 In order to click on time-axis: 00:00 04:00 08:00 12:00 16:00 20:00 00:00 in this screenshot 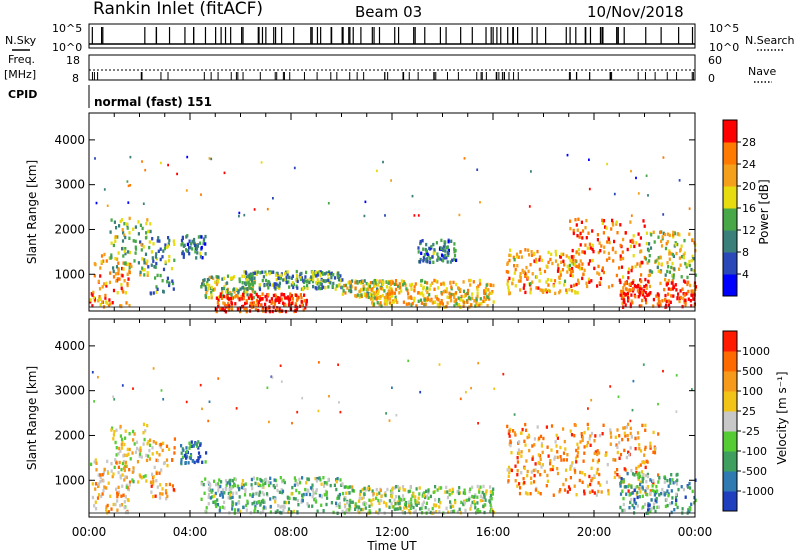, I will do `click(392, 532)`.